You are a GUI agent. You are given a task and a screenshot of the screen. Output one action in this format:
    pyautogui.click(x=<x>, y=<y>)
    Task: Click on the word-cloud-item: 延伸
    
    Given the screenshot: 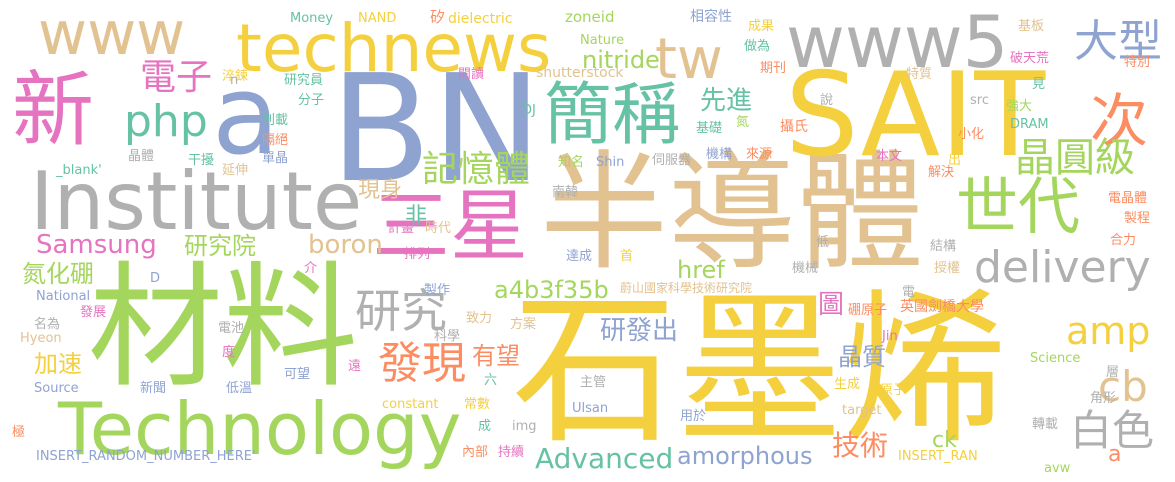 What is the action you would take?
    pyautogui.click(x=235, y=170)
    